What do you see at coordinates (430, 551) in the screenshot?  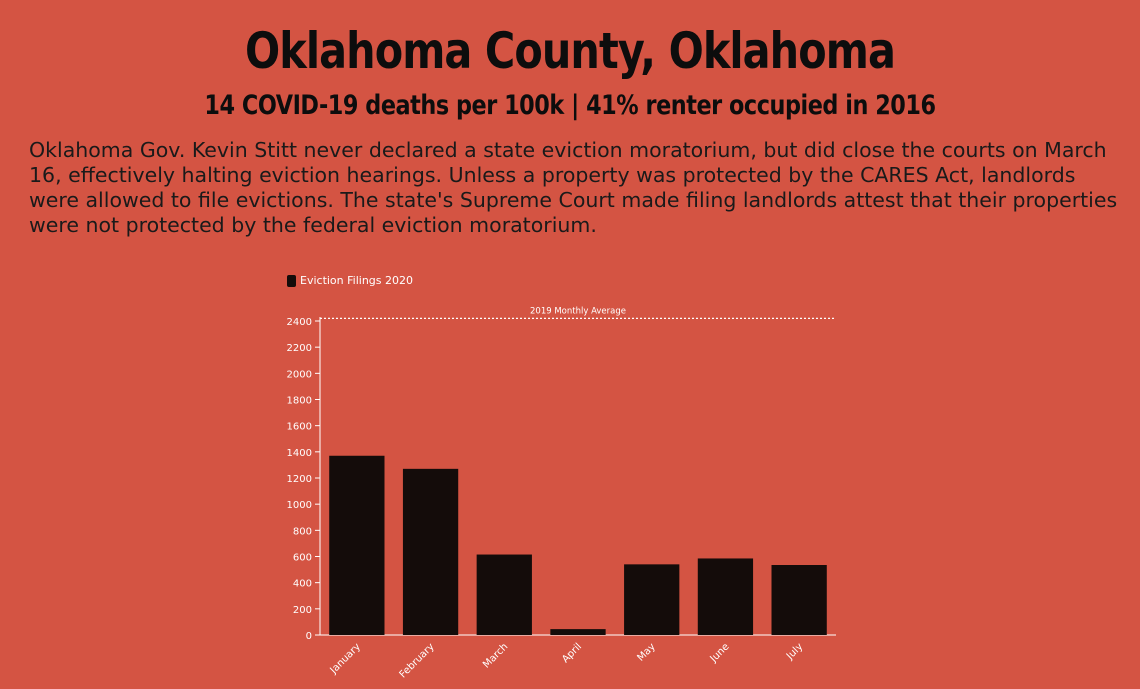 I see `bar-february` at bounding box center [430, 551].